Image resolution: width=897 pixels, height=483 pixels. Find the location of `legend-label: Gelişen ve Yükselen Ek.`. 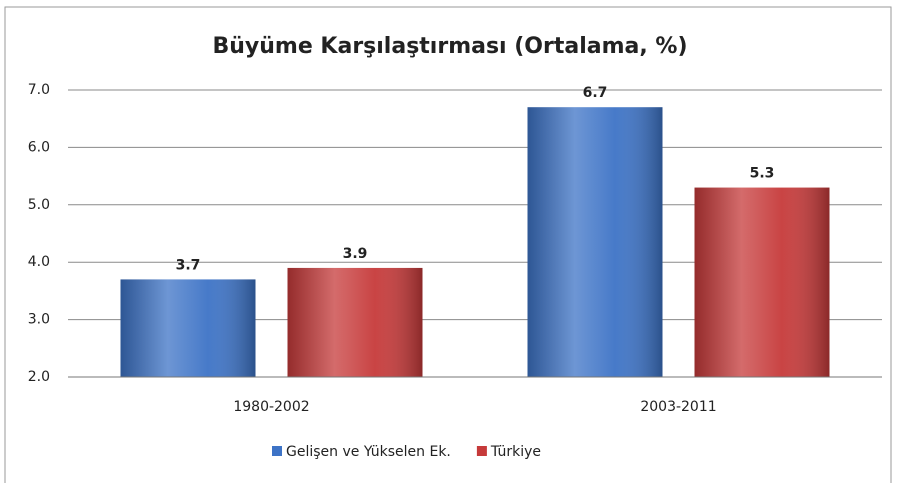

legend-label: Gelişen ve Yükselen Ek. is located at coordinates (368, 452).